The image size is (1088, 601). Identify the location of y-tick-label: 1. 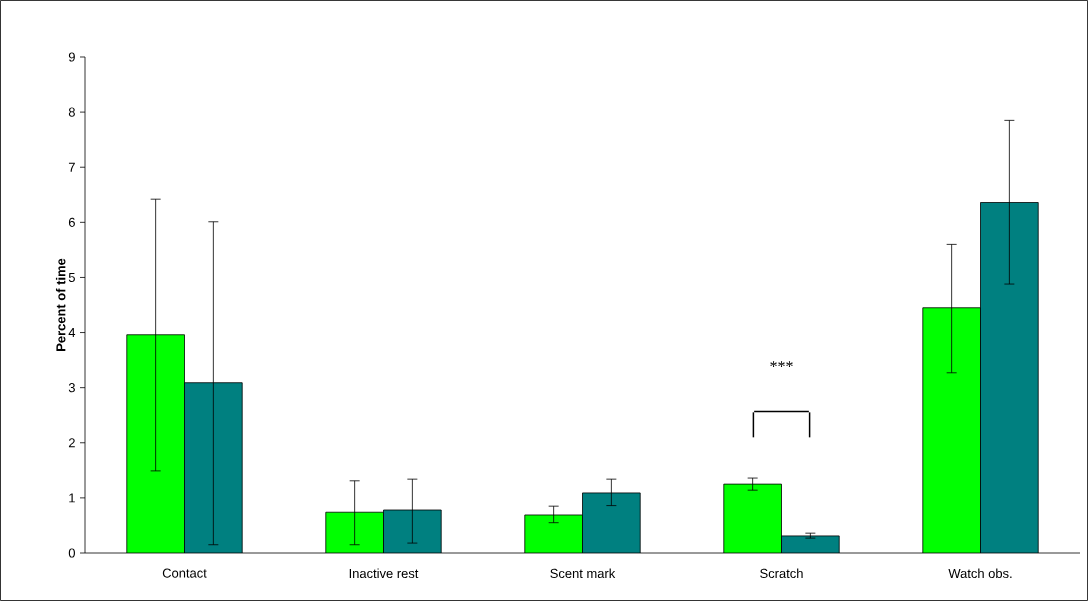
(72, 498).